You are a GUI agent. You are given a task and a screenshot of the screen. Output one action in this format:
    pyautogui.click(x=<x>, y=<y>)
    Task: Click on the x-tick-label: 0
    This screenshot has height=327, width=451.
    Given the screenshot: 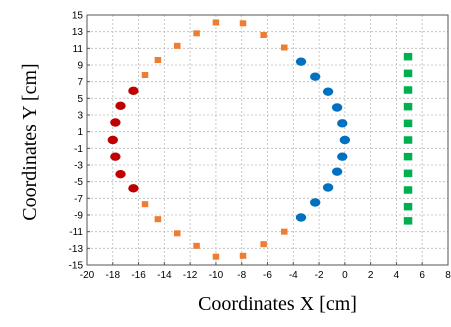 What is the action you would take?
    pyautogui.click(x=345, y=275)
    